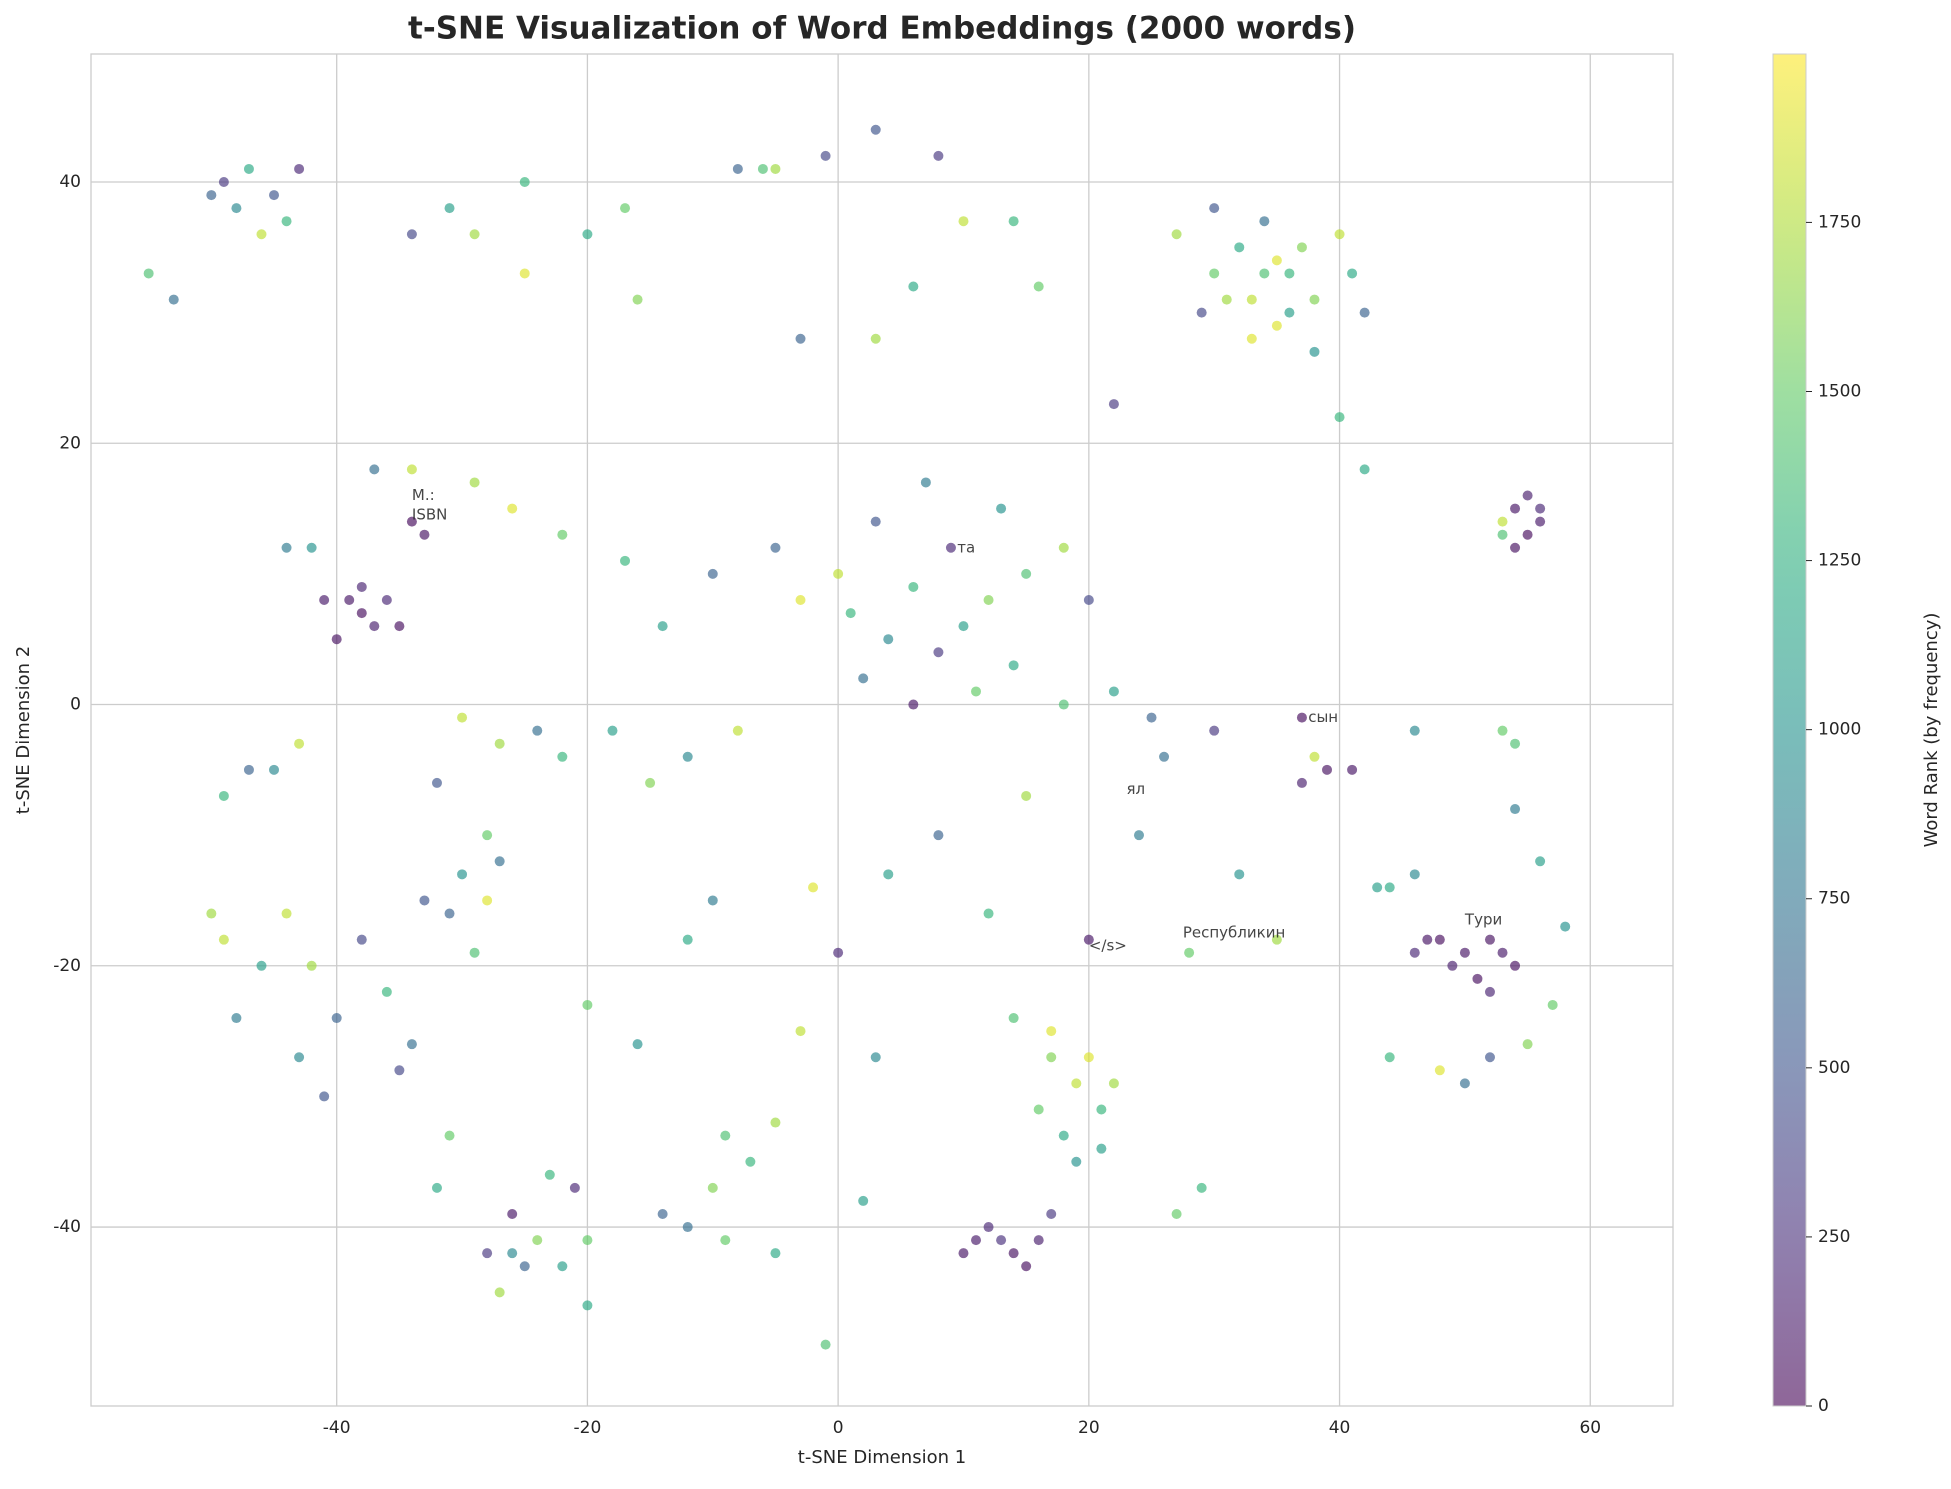 This screenshot has width=1951, height=1489. Describe the element at coordinates (1135, 789) in the screenshot. I see `annotation: ял` at that location.